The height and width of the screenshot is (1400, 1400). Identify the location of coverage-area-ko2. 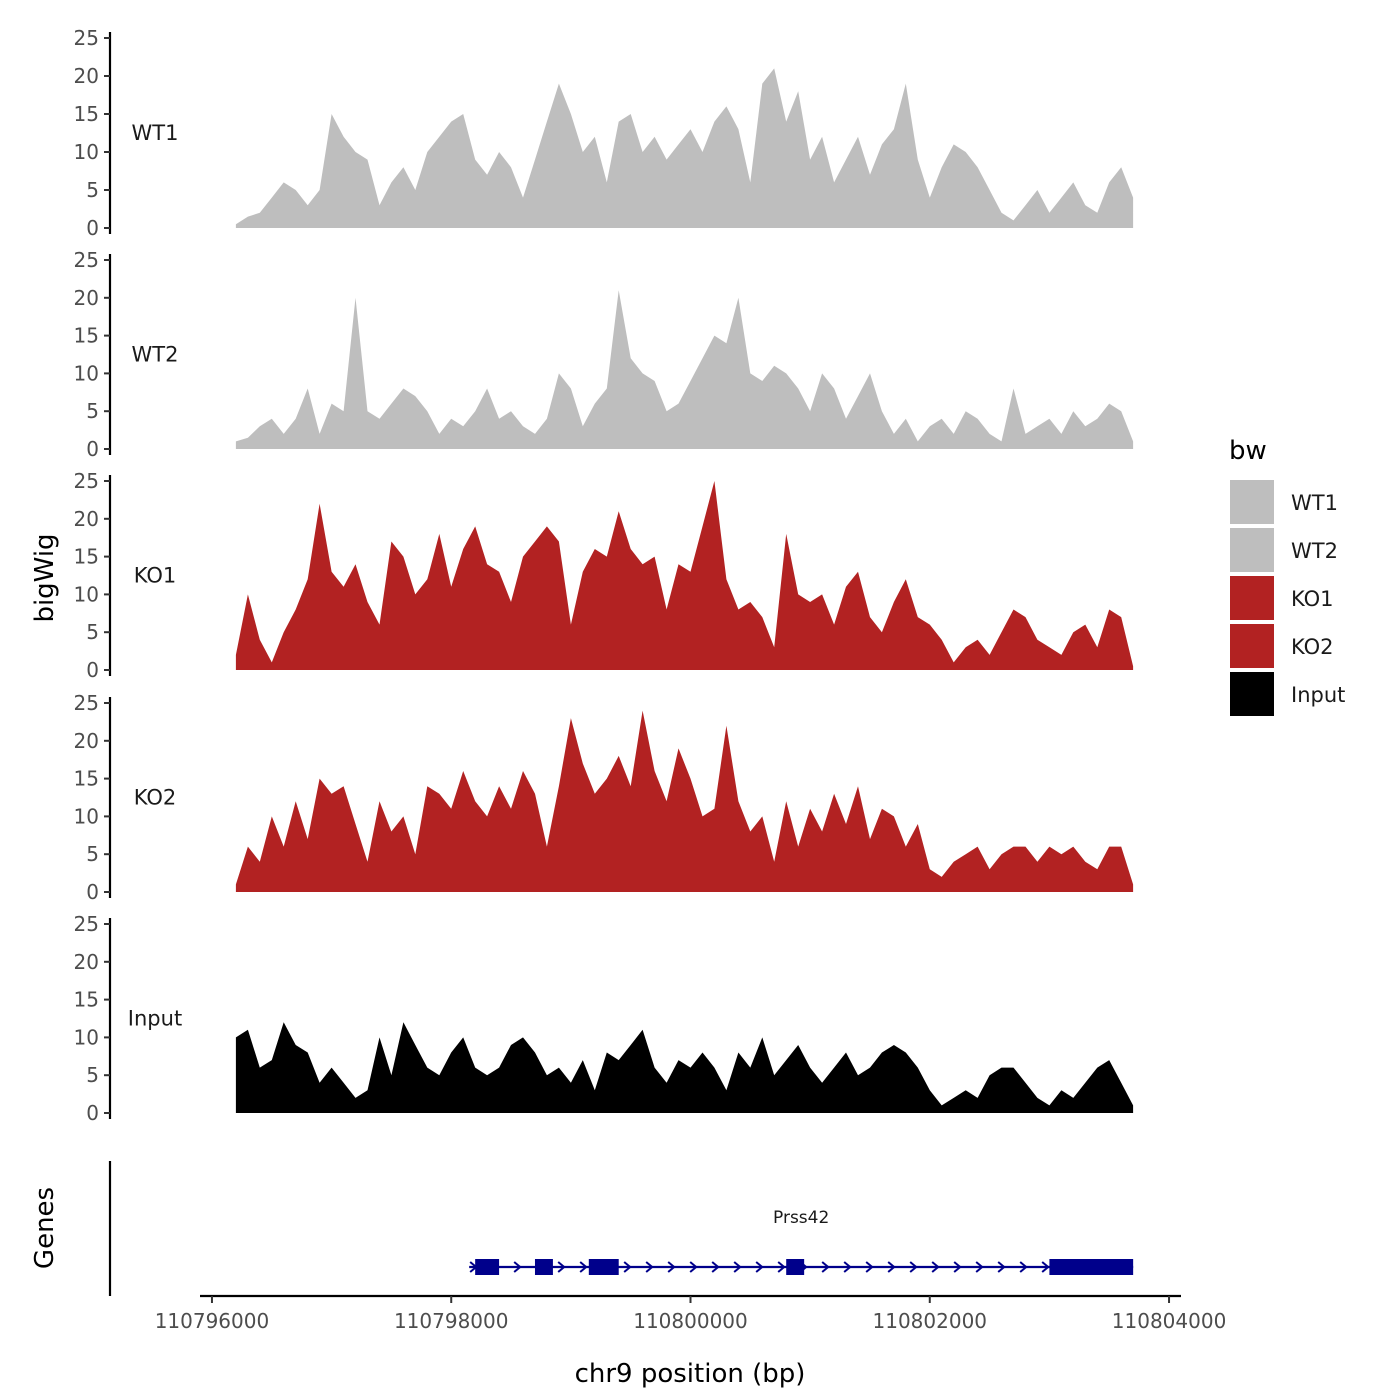
(684, 801).